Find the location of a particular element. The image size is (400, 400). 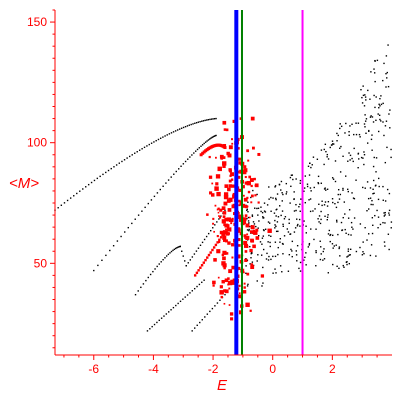

x-tick-label: -6 is located at coordinates (93, 369).